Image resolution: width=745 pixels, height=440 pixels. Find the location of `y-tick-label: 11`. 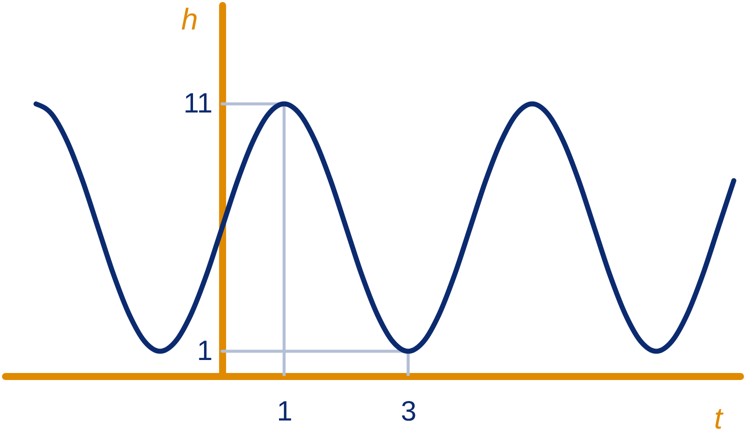

y-tick-label: 11 is located at coordinates (198, 102).